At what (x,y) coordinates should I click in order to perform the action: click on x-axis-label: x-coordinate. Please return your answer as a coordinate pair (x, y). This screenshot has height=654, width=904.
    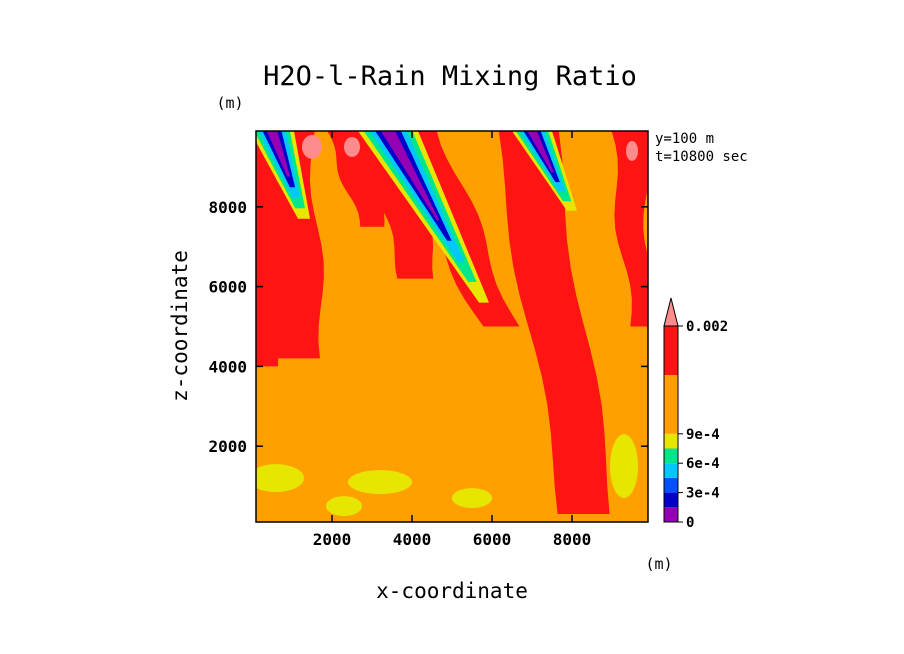
    Looking at the image, I should click on (452, 591).